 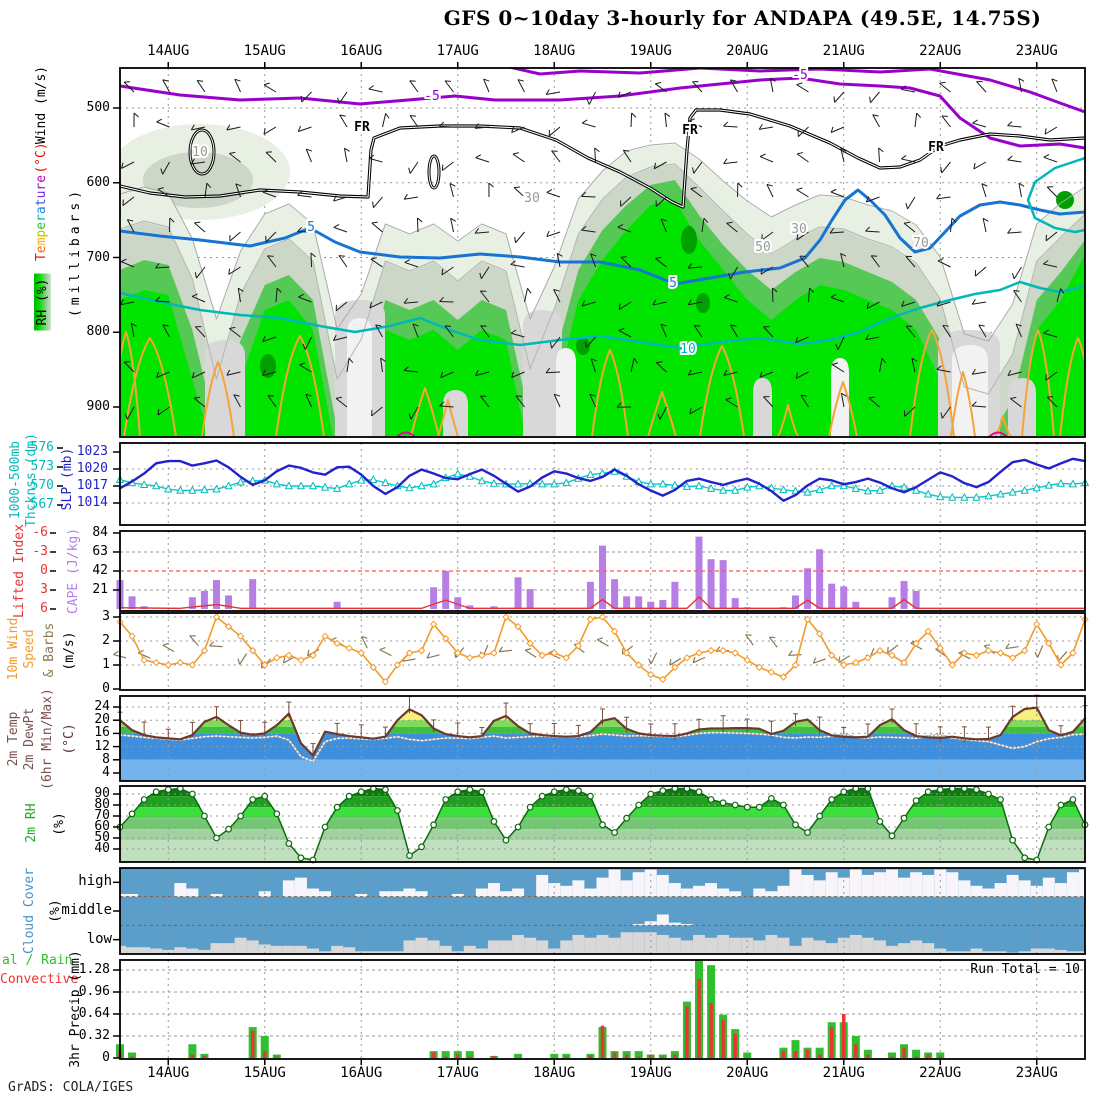 What do you see at coordinates (602, 911) in the screenshot?
I see `cloud-panel` at bounding box center [602, 911].